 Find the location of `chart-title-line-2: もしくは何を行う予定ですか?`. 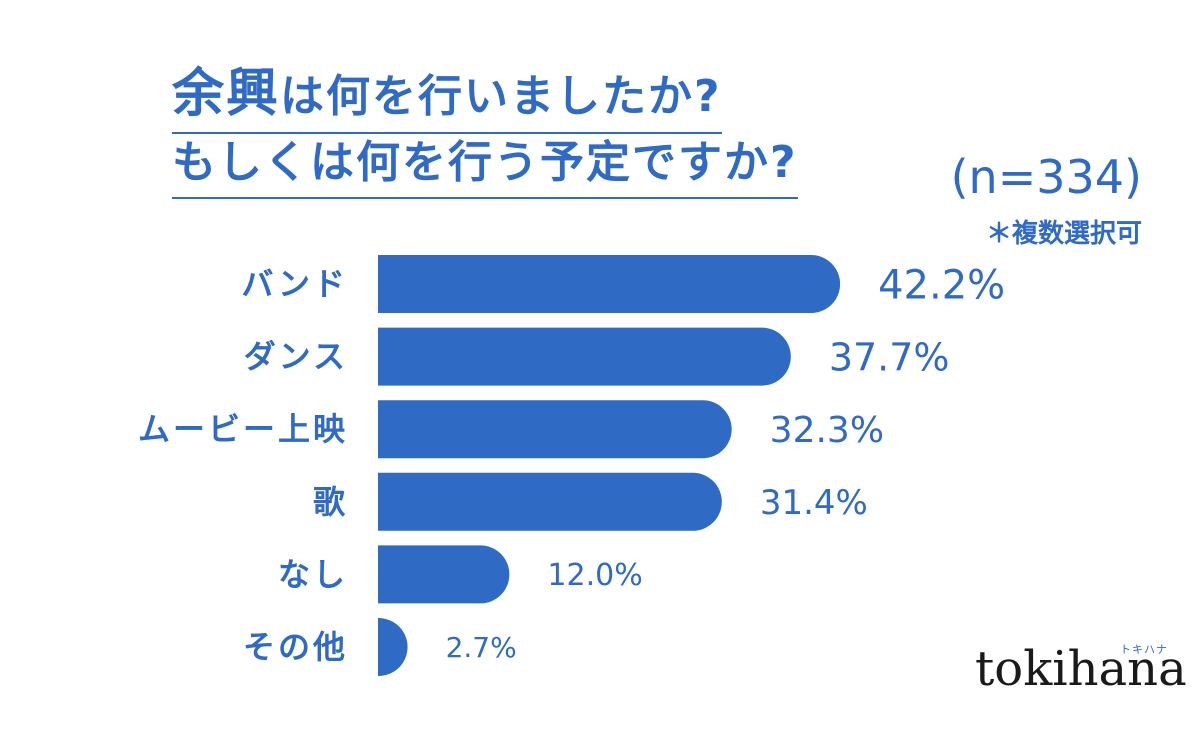

chart-title-line-2: もしくは何を行う予定ですか? is located at coordinates (485, 170).